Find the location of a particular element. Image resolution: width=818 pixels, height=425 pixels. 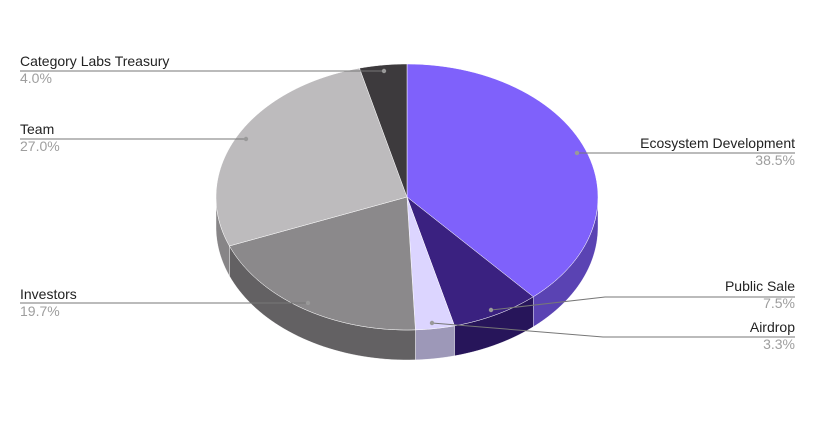

slice-pct: 3.3% is located at coordinates (779, 344).